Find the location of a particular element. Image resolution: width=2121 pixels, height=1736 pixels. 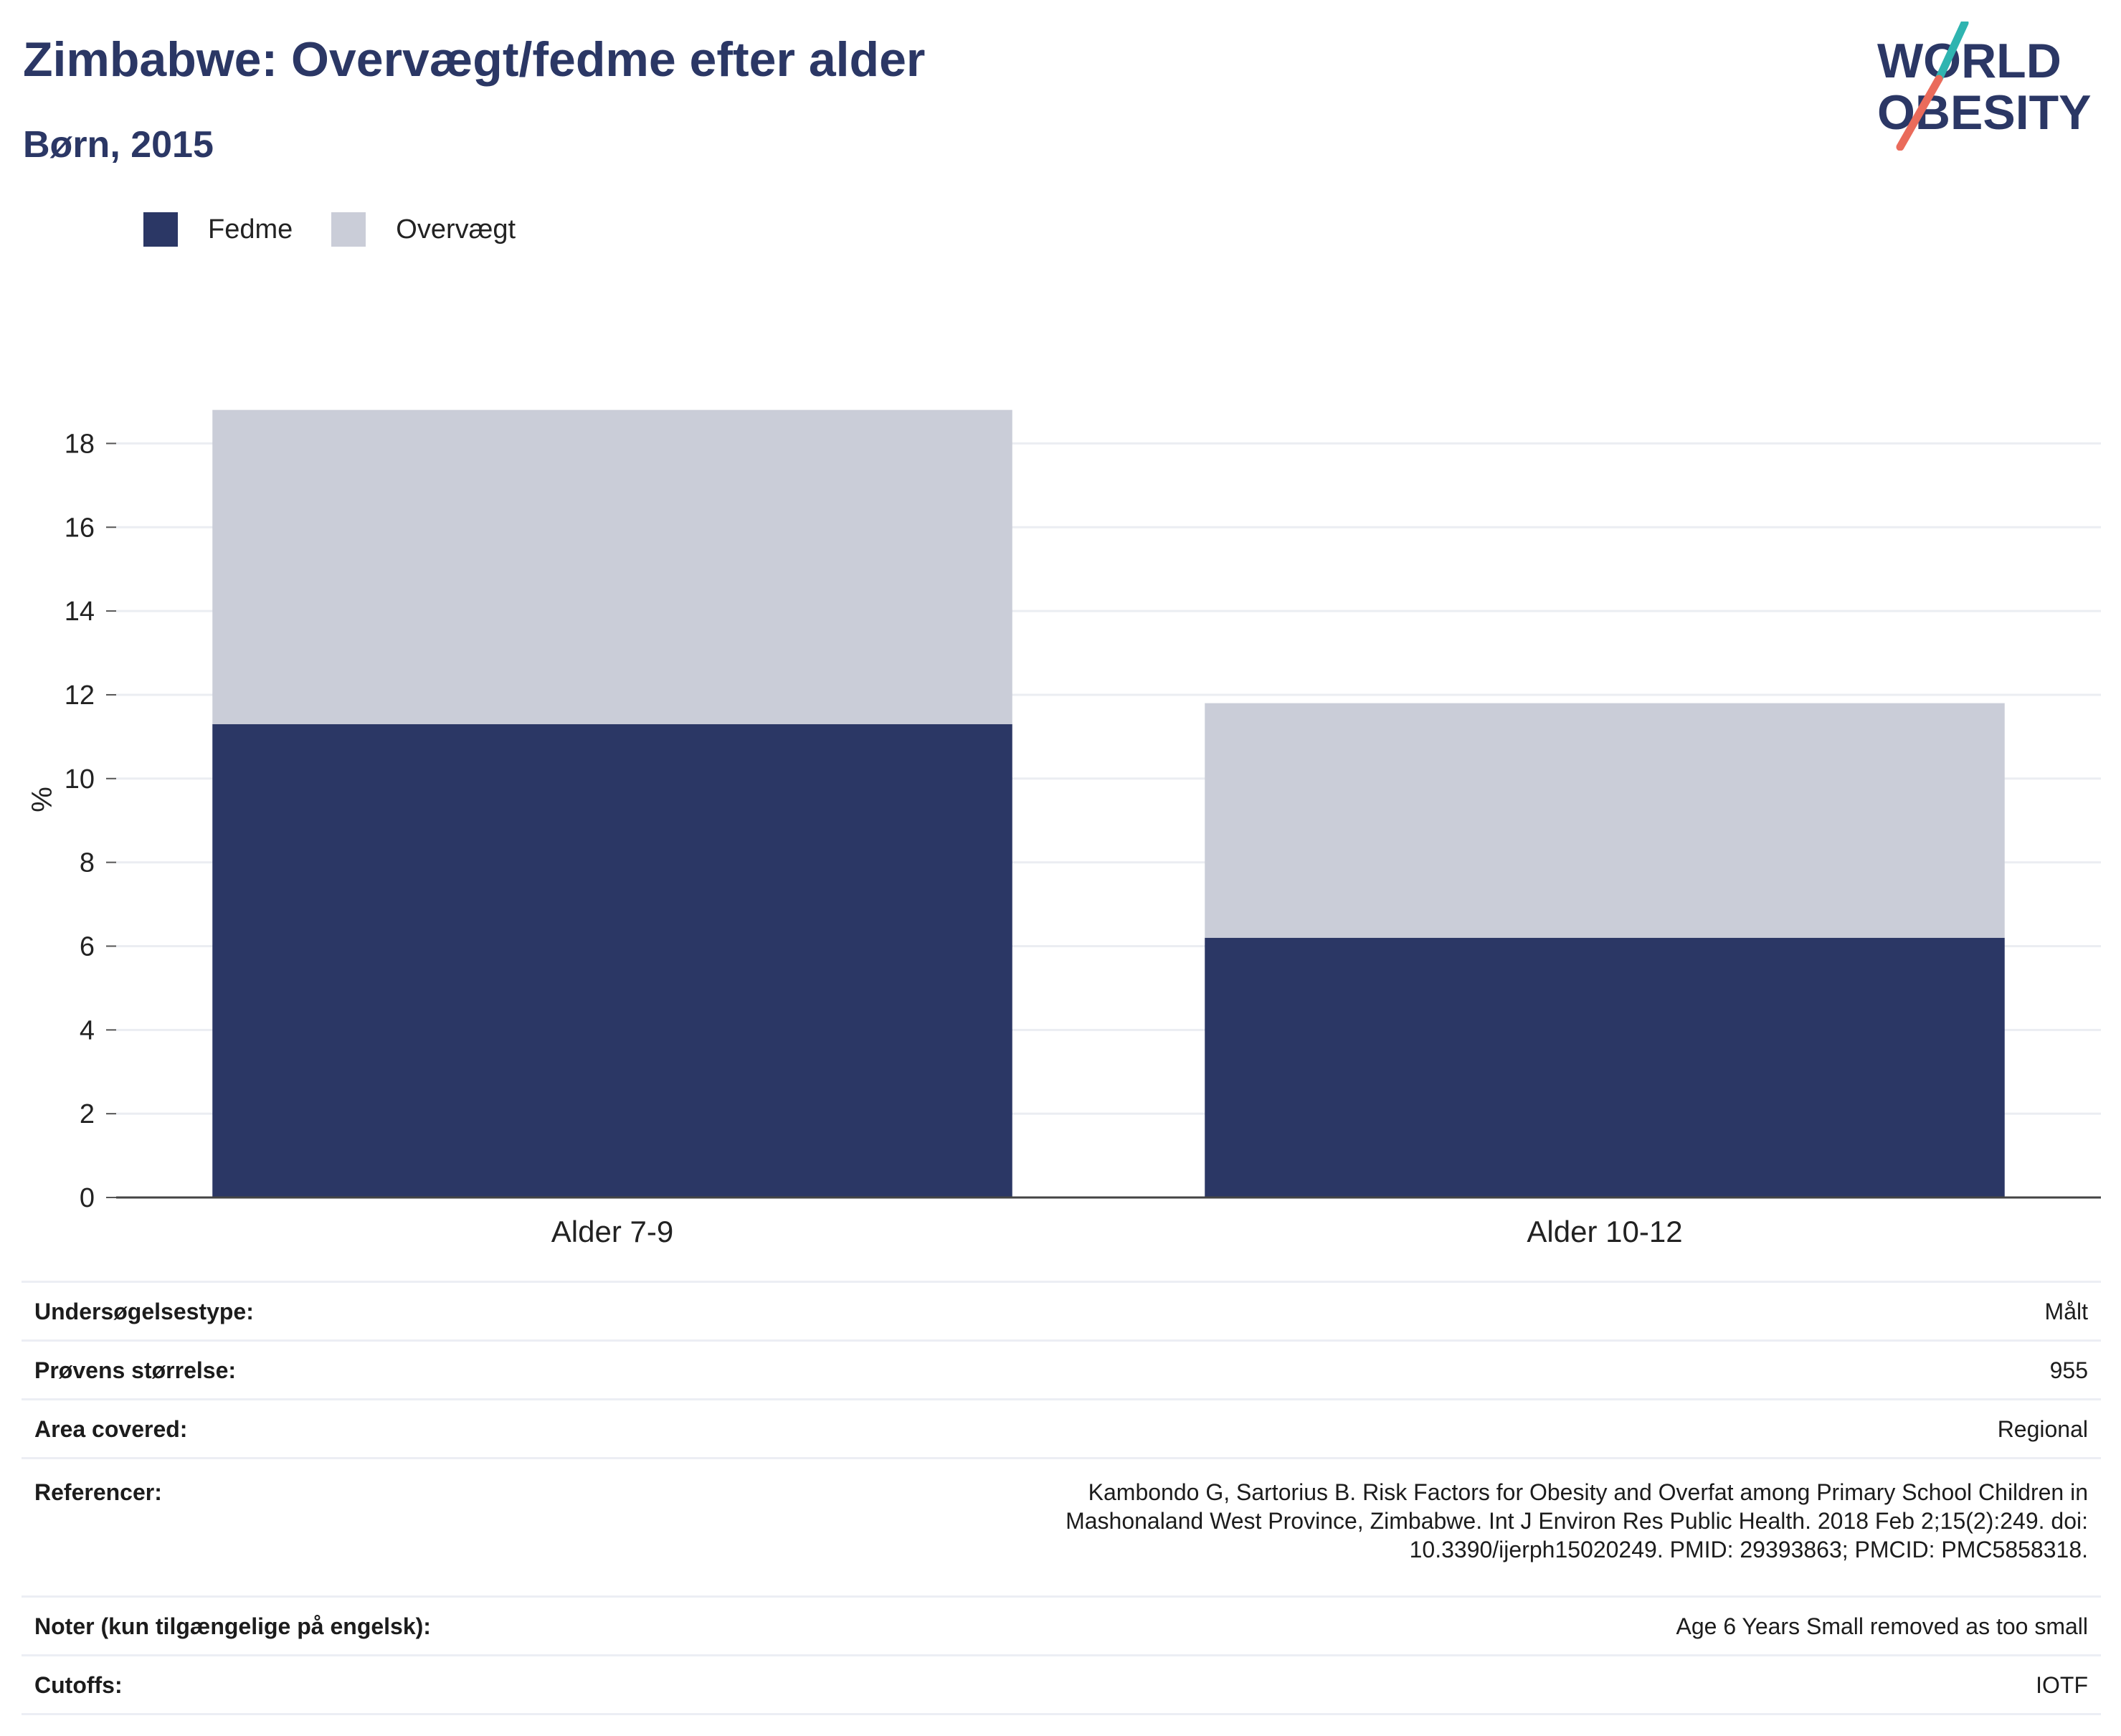

x-category-label: Alder 10-12 is located at coordinates (1604, 1231).